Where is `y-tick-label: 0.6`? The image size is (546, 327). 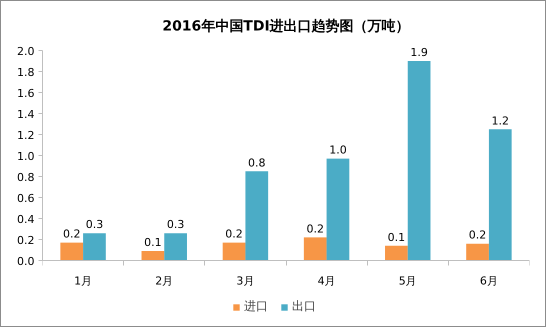 y-tick-label: 0.6 is located at coordinates (26, 198).